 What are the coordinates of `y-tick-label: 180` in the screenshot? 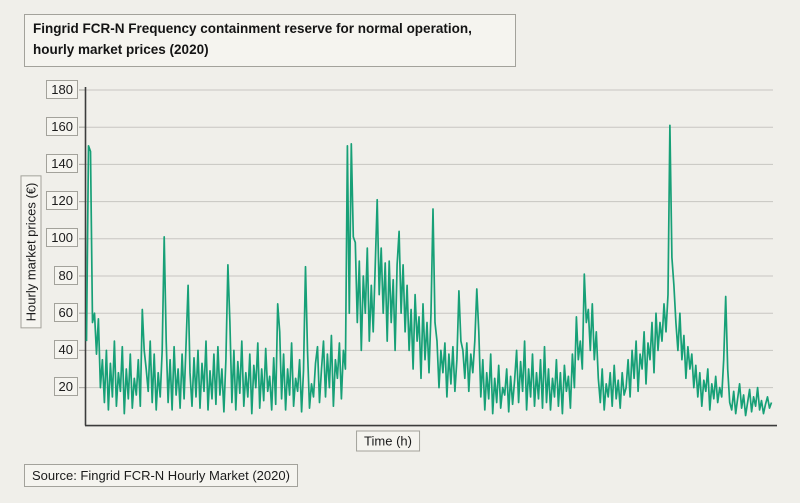 It's located at (62, 89).